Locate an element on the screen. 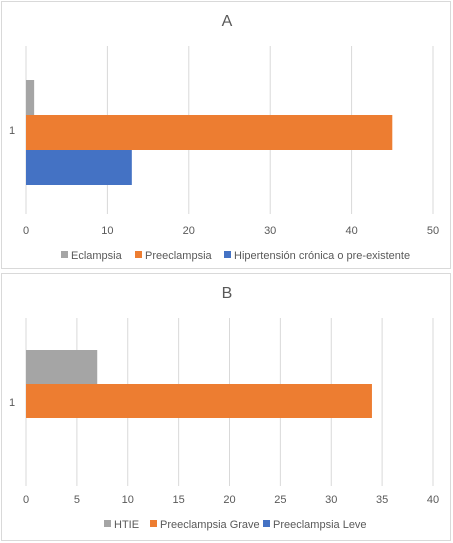 Image resolution: width=453 pixels, height=543 pixels. chart-title: A is located at coordinates (227, 21).